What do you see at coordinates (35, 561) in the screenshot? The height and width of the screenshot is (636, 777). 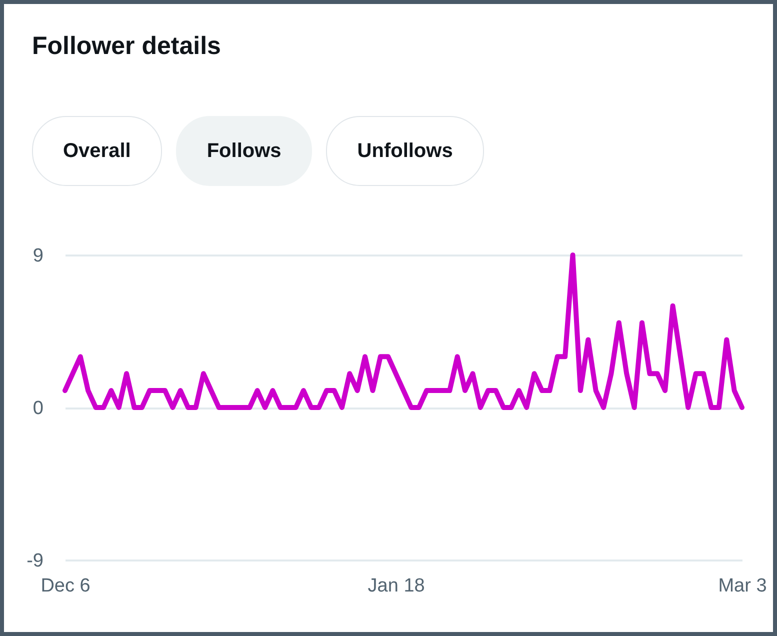 I see `y-tick-label: -9` at bounding box center [35, 561].